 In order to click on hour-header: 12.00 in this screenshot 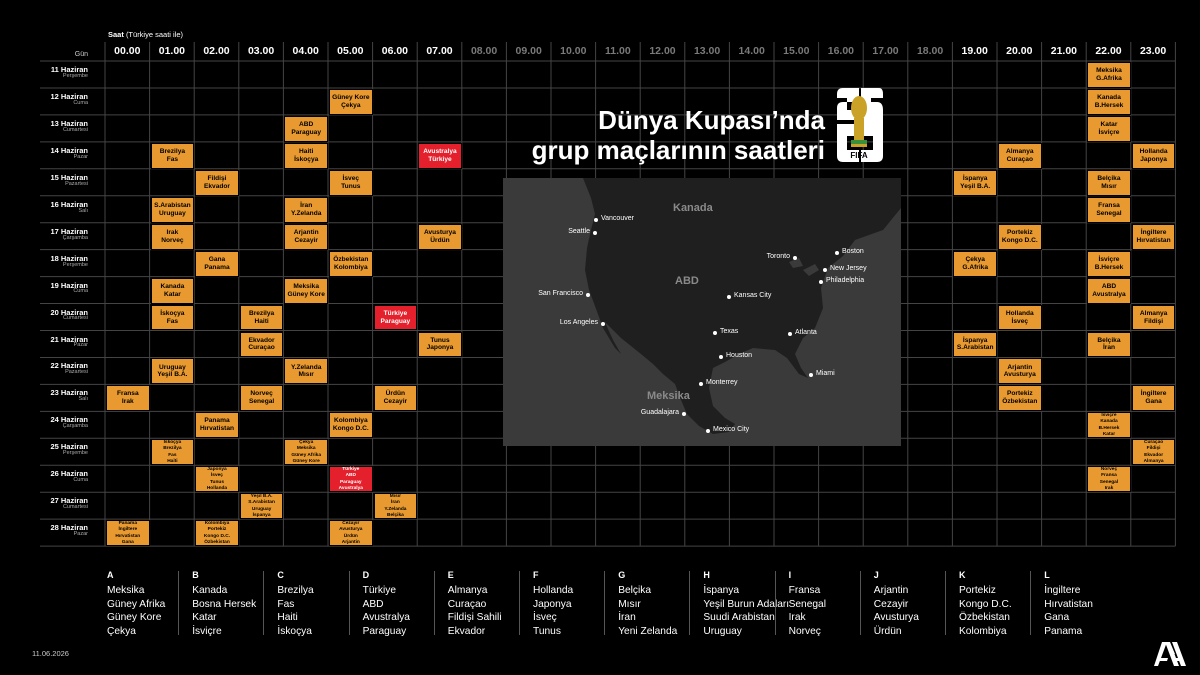, I will do `click(662, 51)`.